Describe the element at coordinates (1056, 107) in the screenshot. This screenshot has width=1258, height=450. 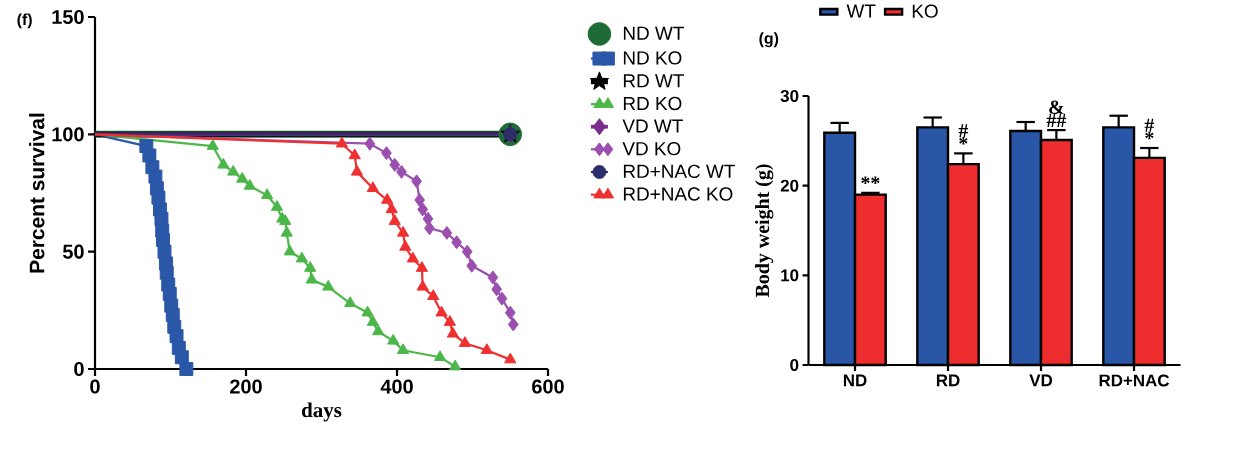
I see `annotation: &` at that location.